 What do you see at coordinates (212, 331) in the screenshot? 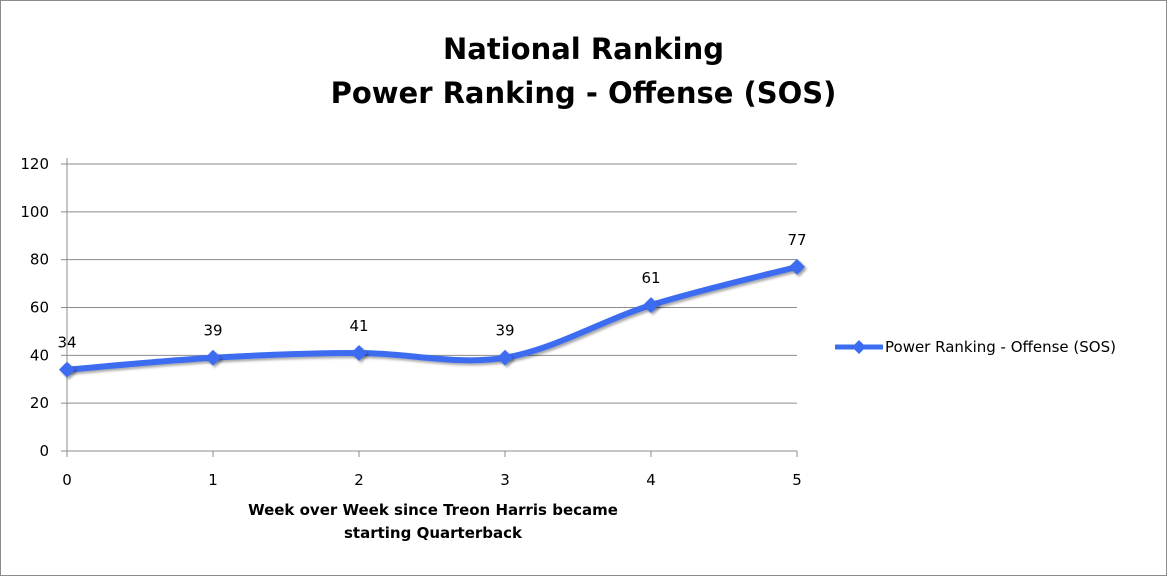
I see `data-label-1: 39` at bounding box center [212, 331].